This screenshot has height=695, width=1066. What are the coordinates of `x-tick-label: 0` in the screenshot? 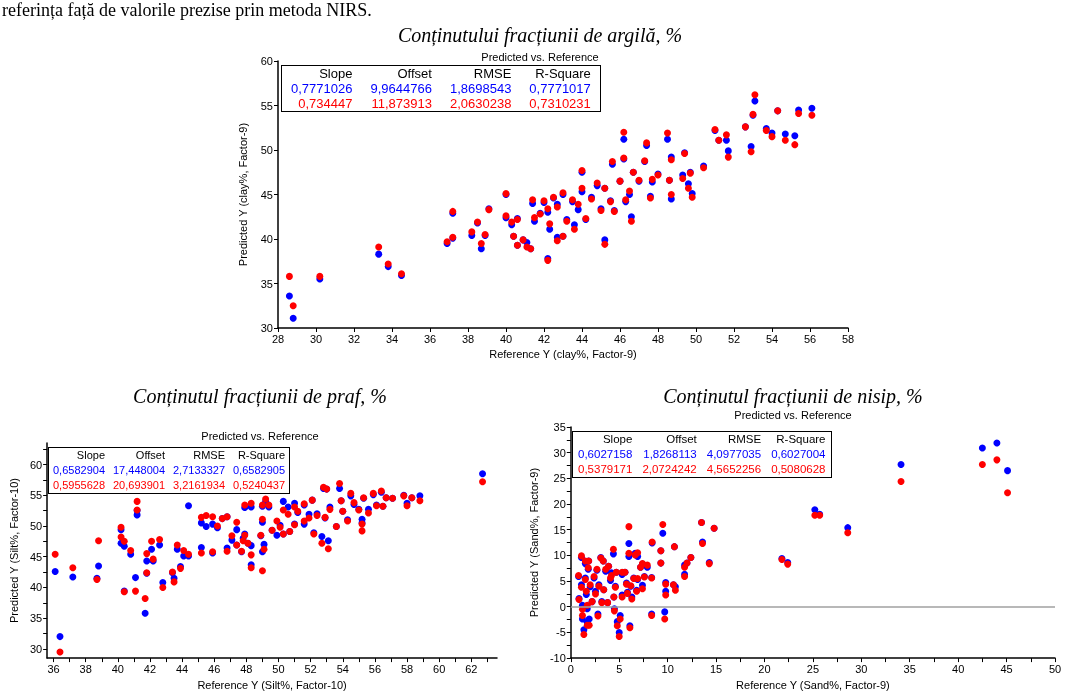 It's located at (570, 668).